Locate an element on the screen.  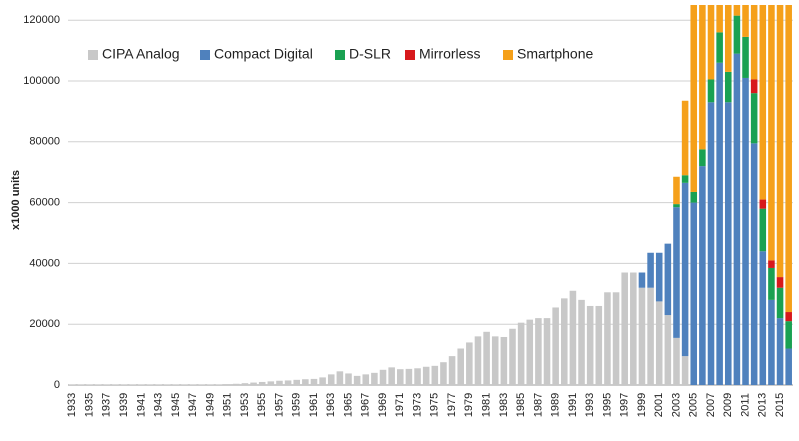
x-tick-label: 1967 is located at coordinates (366, 405).